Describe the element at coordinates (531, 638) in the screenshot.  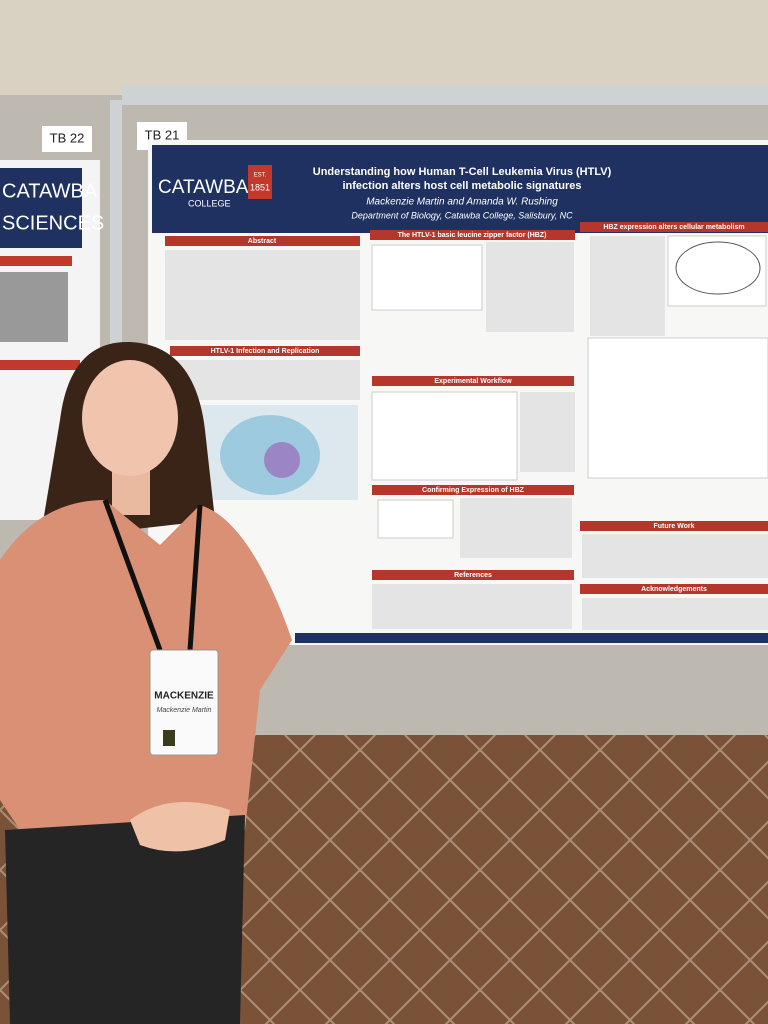
I see `poster-footer` at that location.